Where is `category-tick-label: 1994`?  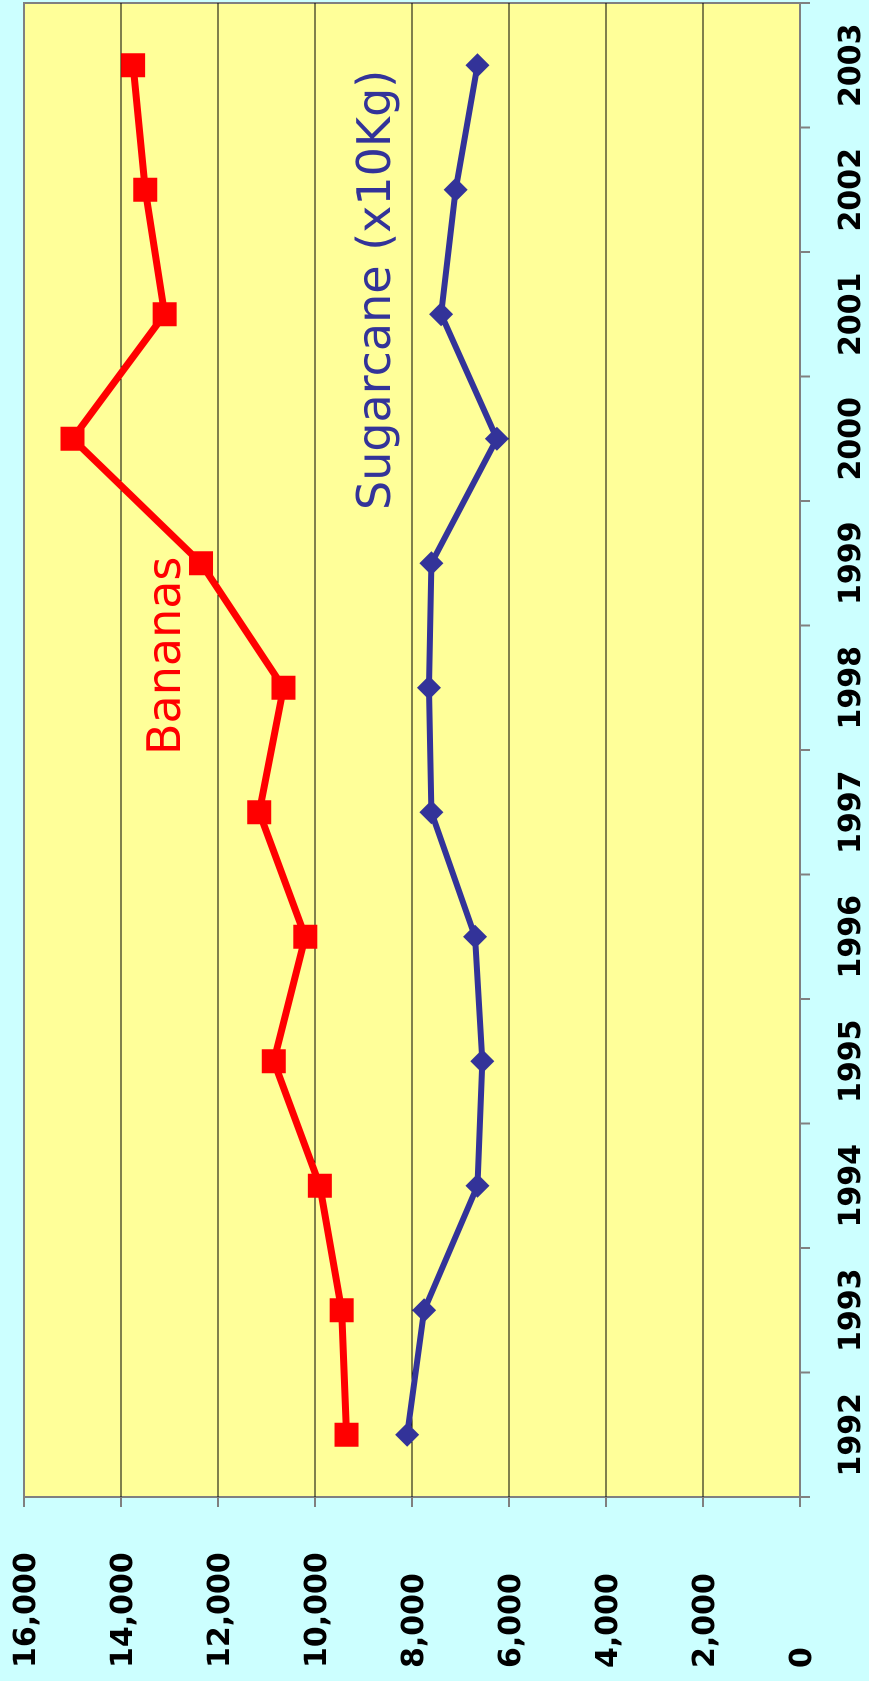 category-tick-label: 1994 is located at coordinates (850, 1186).